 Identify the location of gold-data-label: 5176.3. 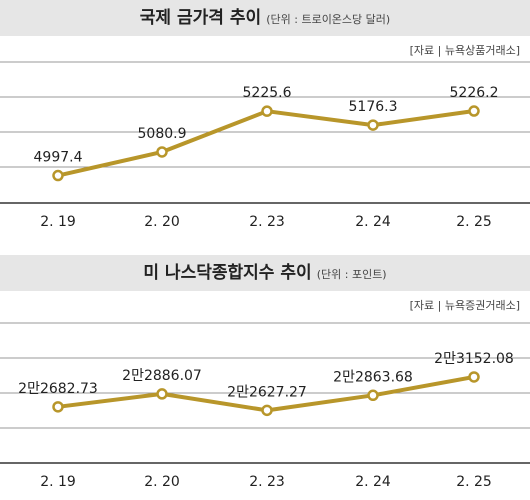
(373, 107).